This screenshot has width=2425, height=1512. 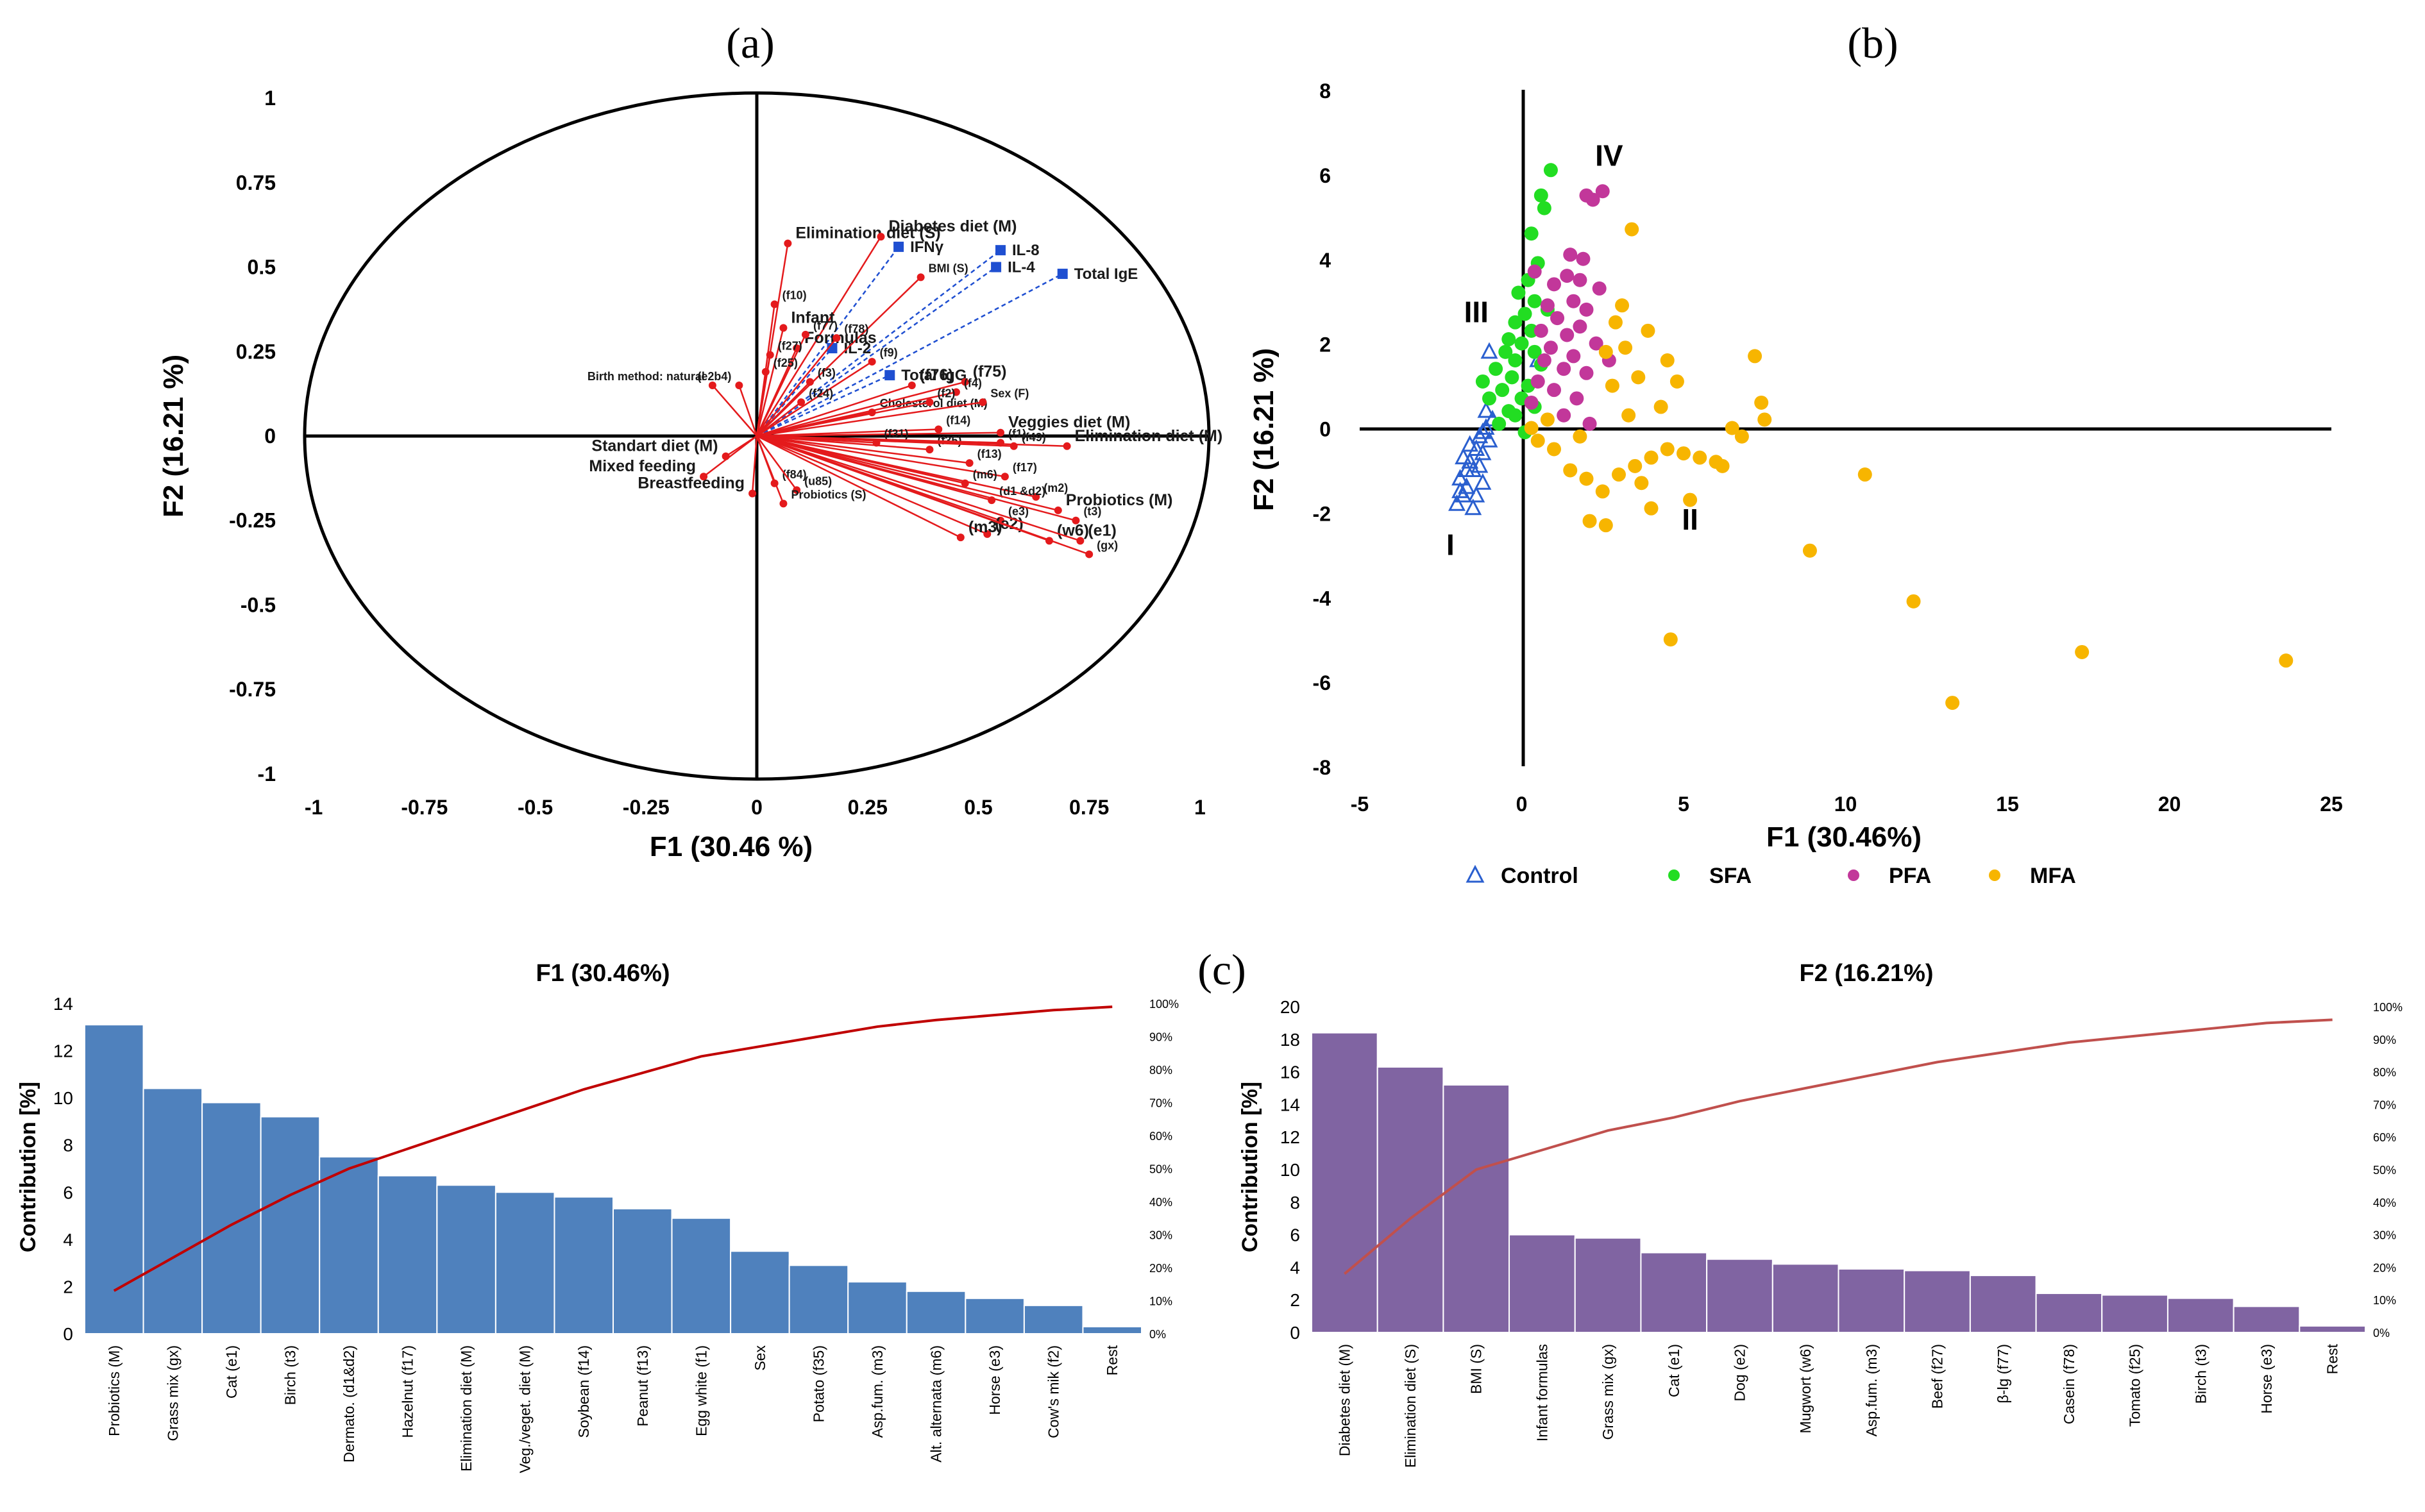 What do you see at coordinates (1325, 429) in the screenshot?
I see `y-tick-label: 0` at bounding box center [1325, 429].